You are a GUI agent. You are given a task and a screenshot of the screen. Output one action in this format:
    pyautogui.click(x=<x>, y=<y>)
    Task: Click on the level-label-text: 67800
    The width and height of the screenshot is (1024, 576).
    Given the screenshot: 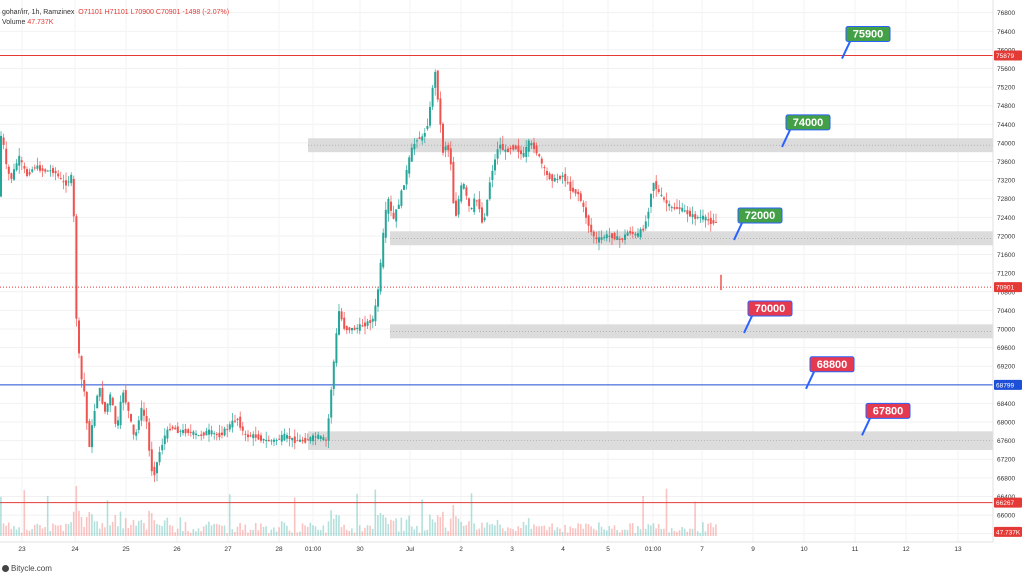 What is the action you would take?
    pyautogui.click(x=888, y=411)
    